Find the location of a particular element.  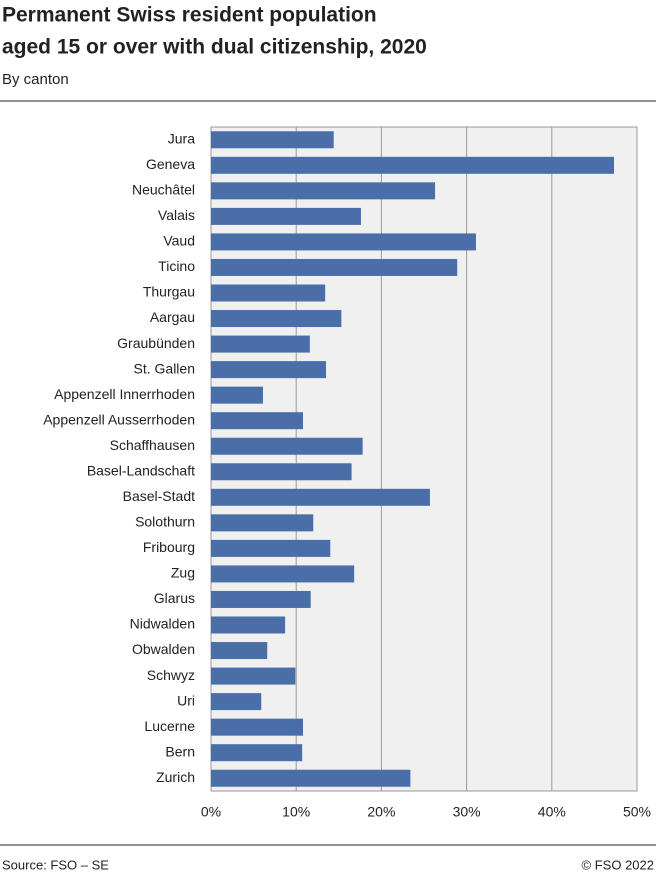

y-tick-label: Graubünden is located at coordinates (156, 343).